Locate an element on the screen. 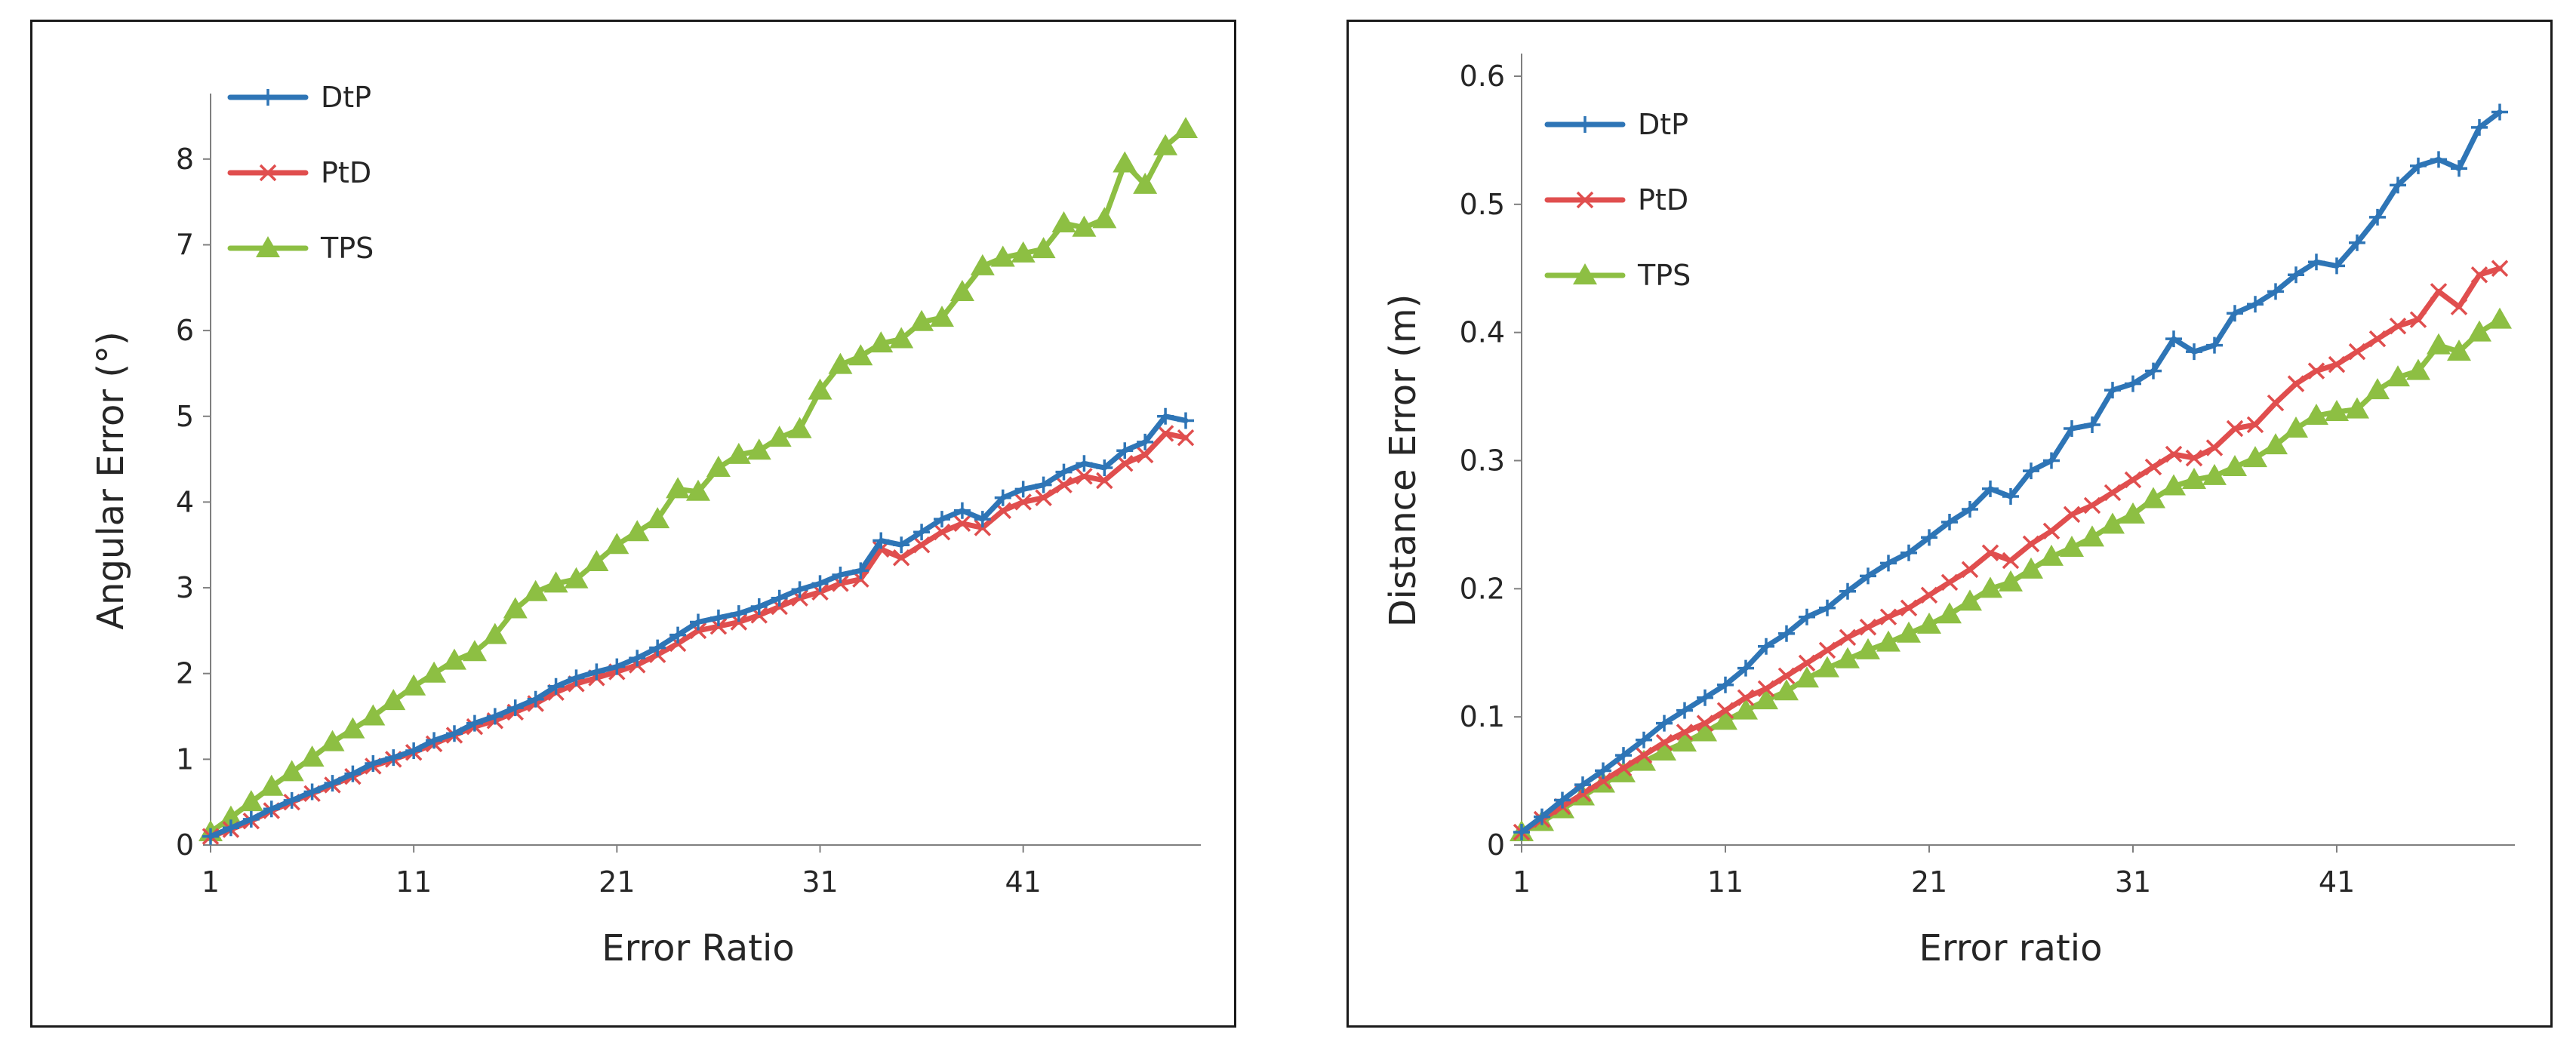 Image resolution: width=2576 pixels, height=1054 pixels. y-tick-label: 7 is located at coordinates (185, 244).